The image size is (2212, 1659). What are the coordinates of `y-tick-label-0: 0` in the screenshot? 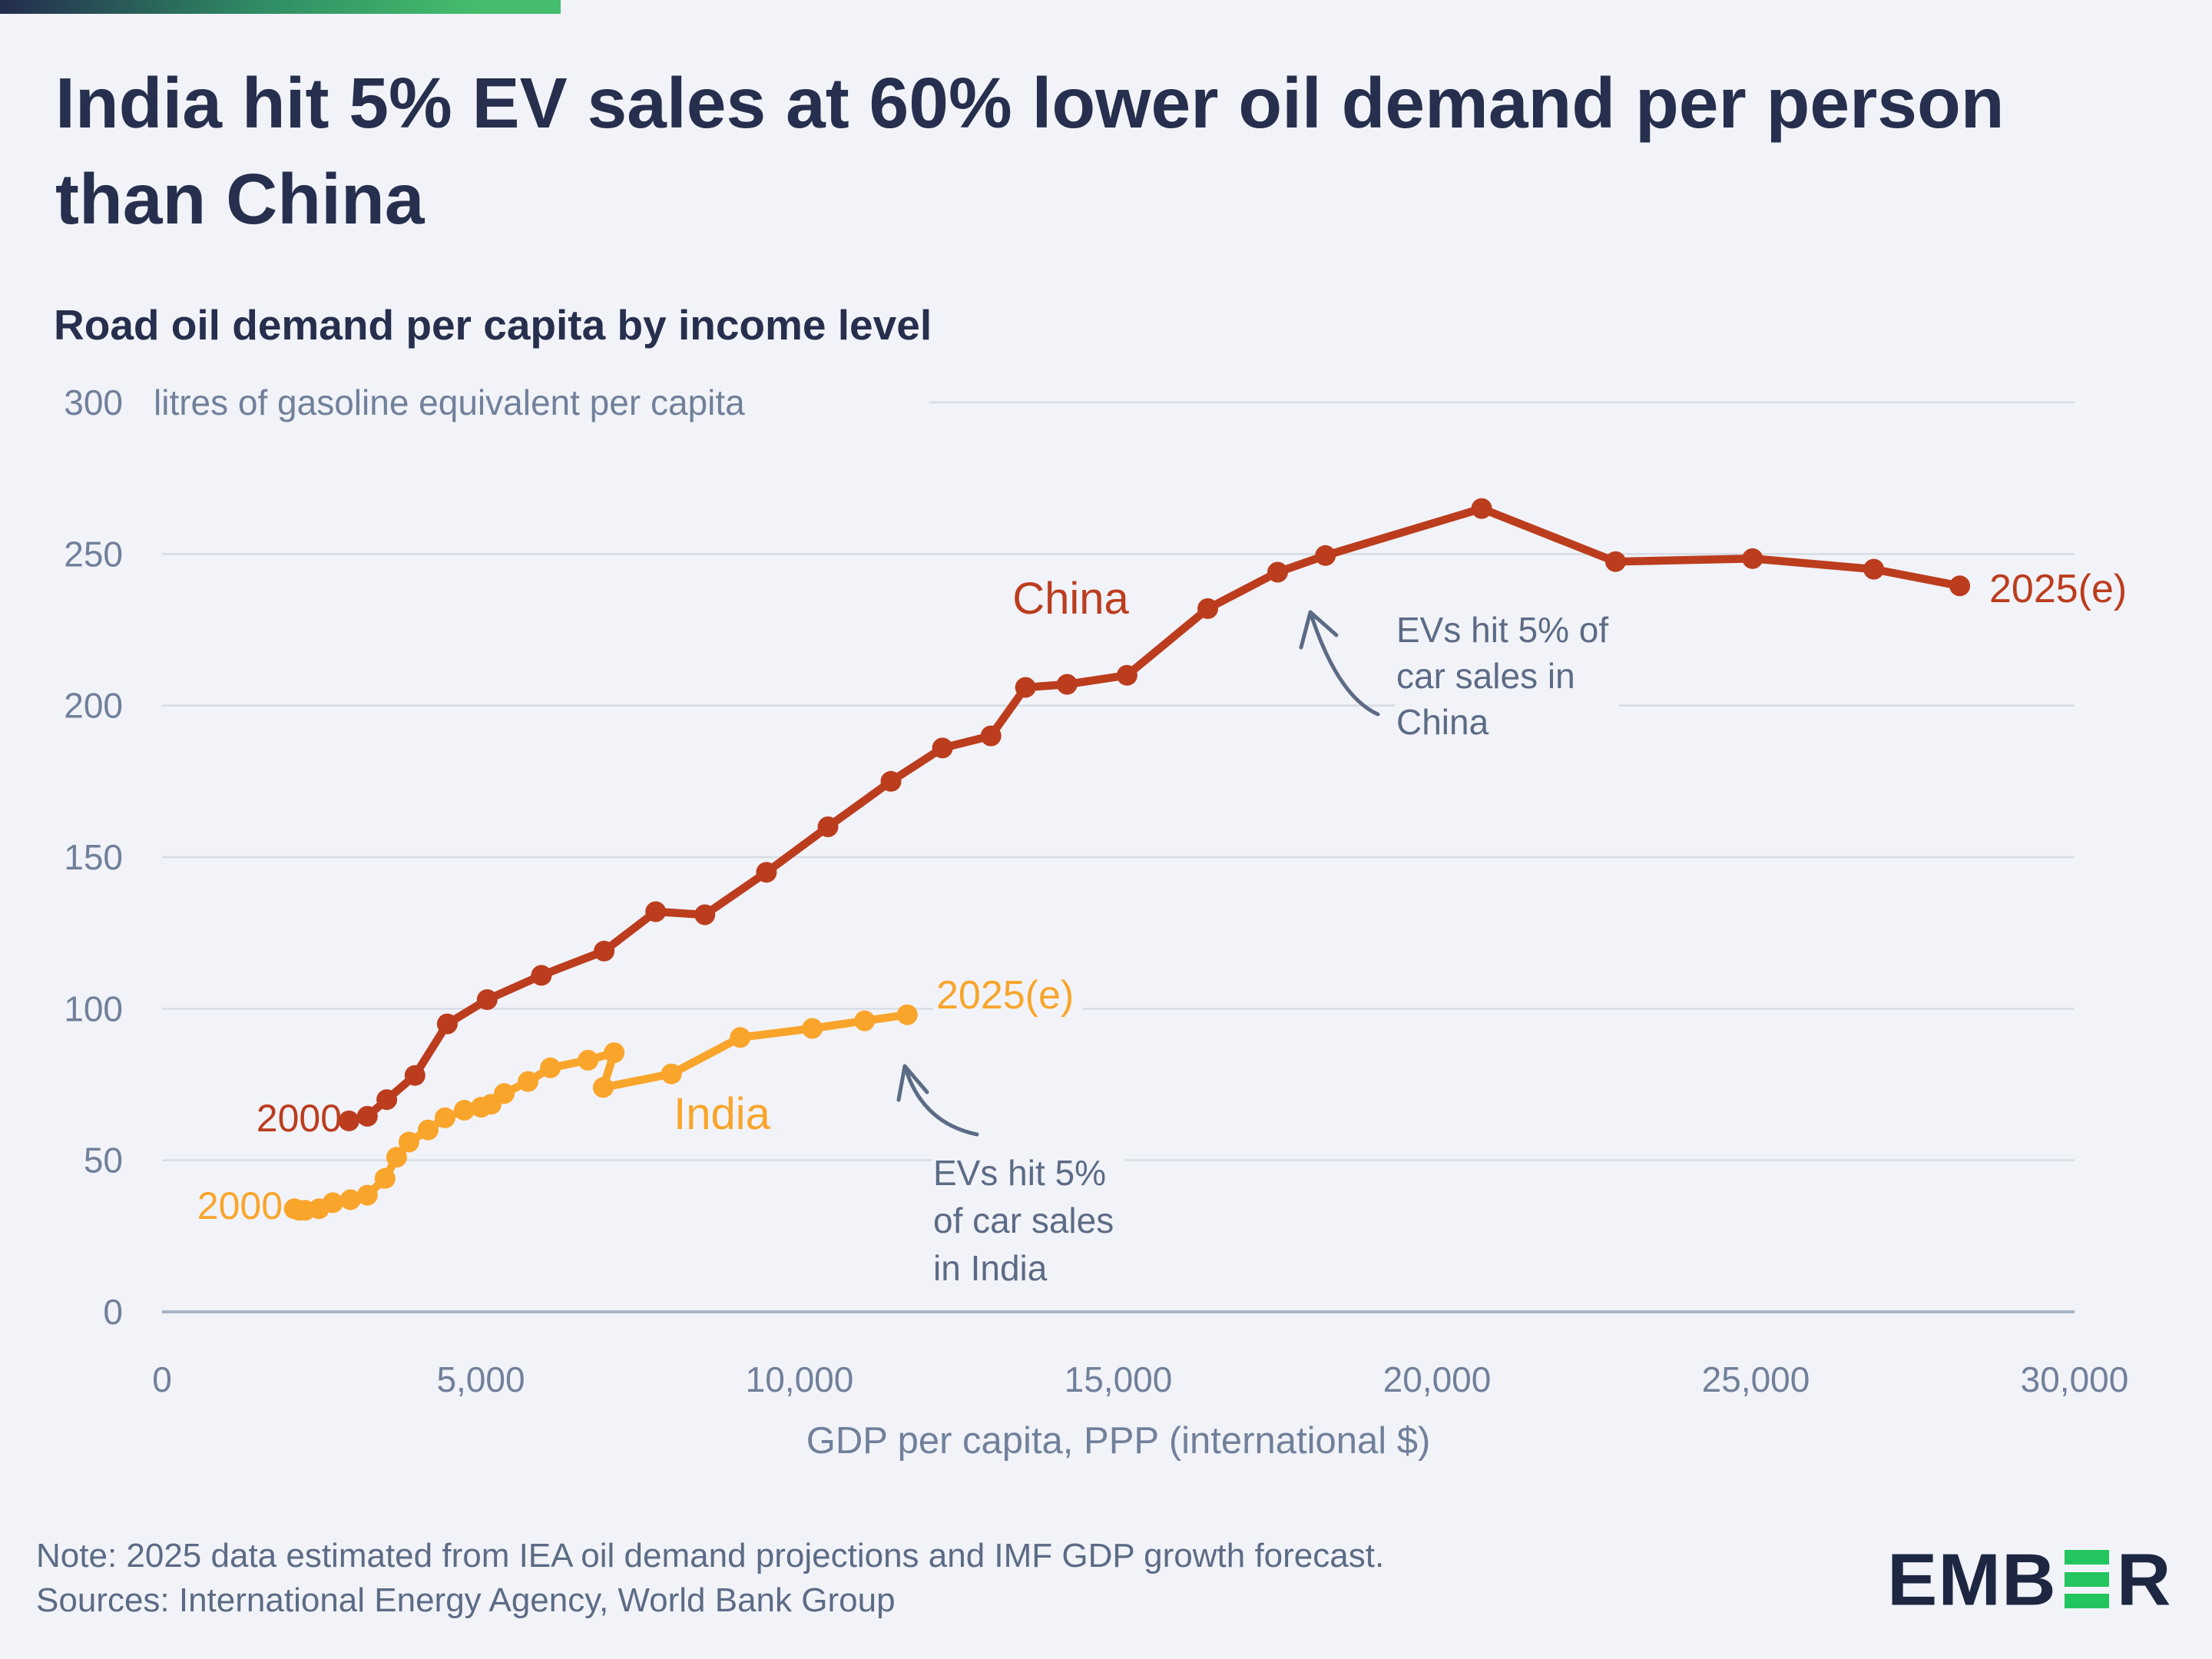 It's located at (113, 1312).